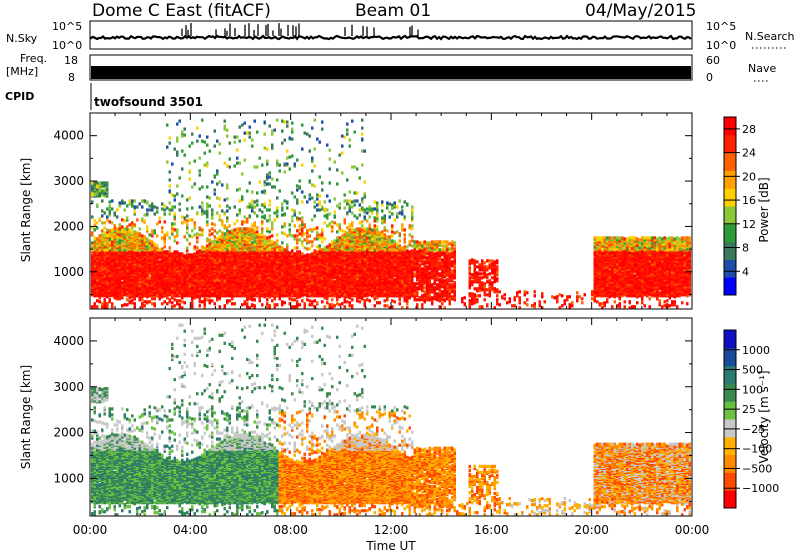  I want to click on nave-label: Nave, so click(762, 68).